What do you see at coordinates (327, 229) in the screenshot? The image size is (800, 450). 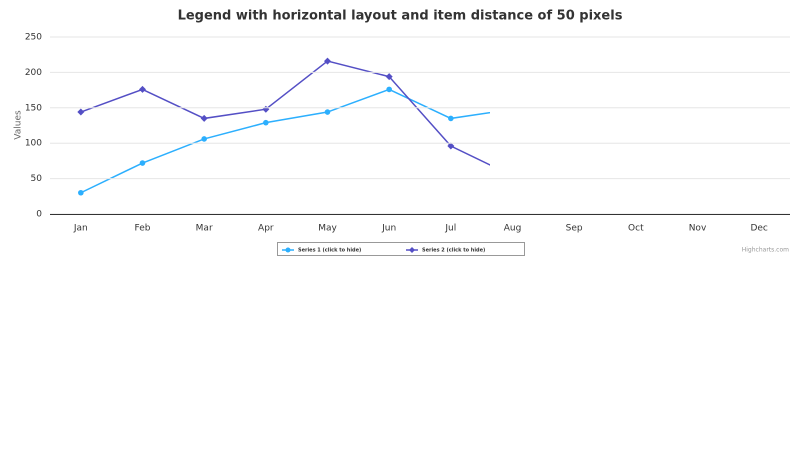 I see `x-tick-label: May` at bounding box center [327, 229].